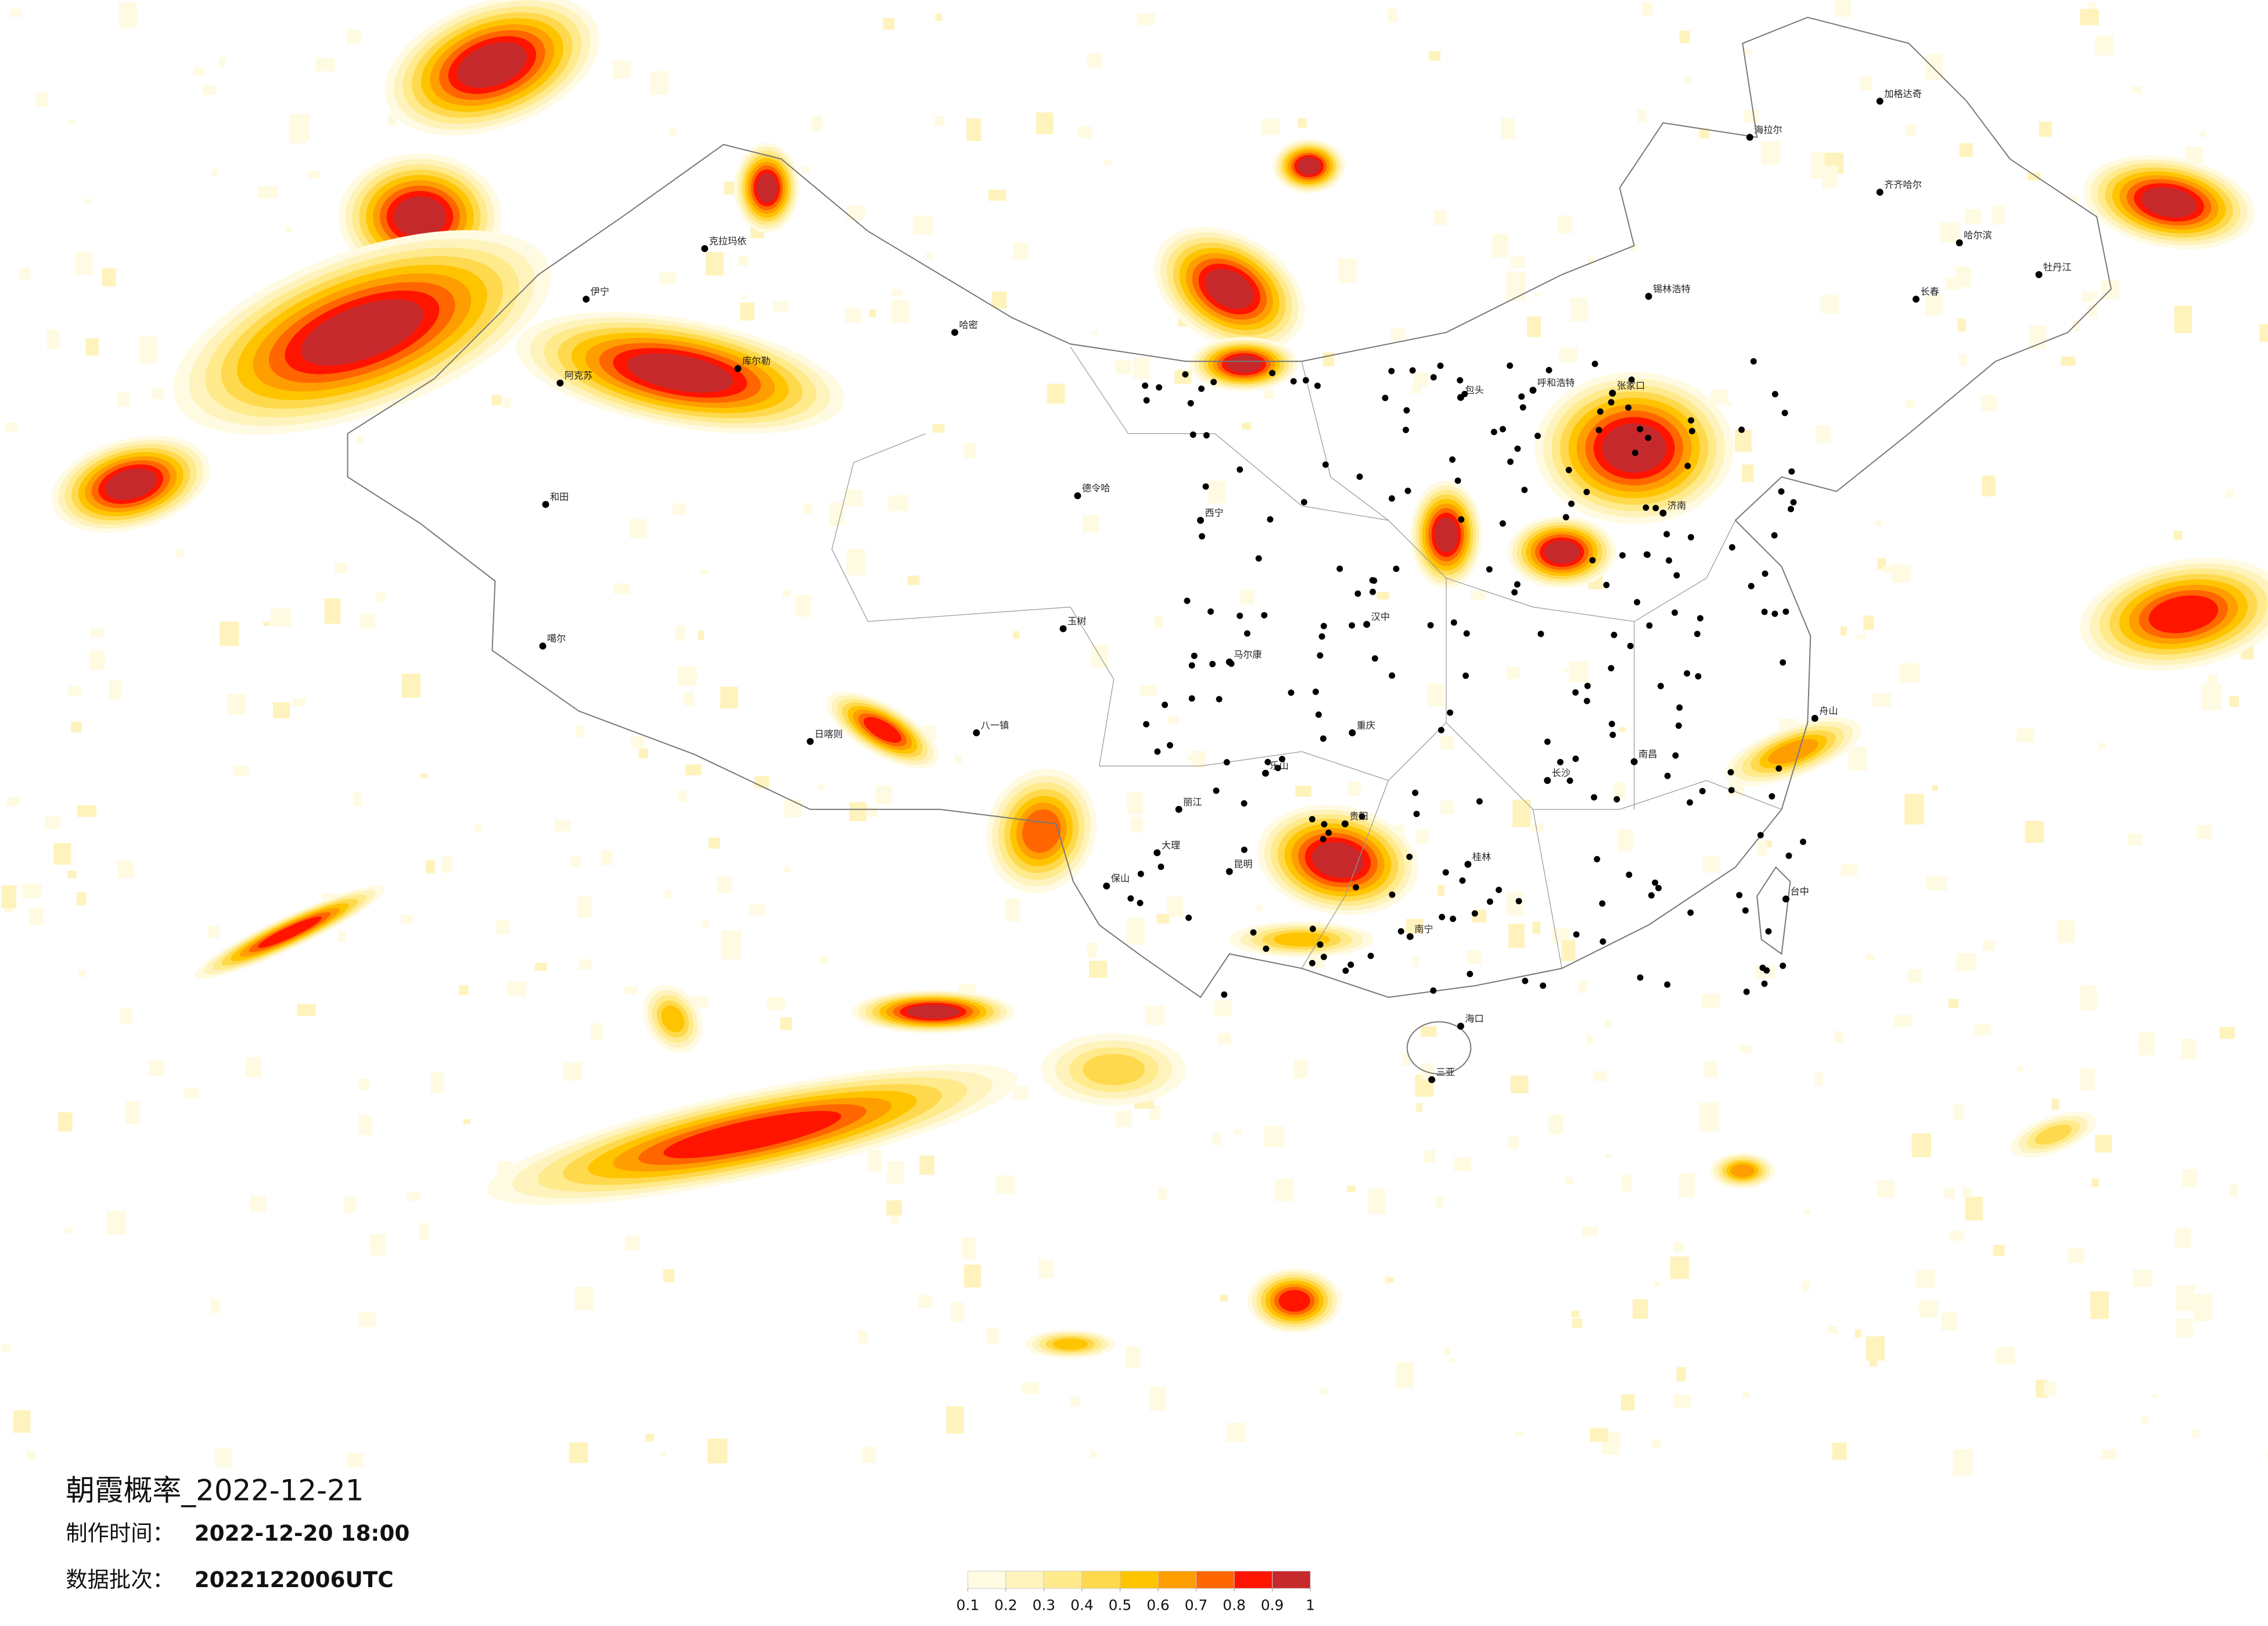 The width and height of the screenshot is (2268, 1626). I want to click on city-label: 牡丹江, so click(2057, 266).